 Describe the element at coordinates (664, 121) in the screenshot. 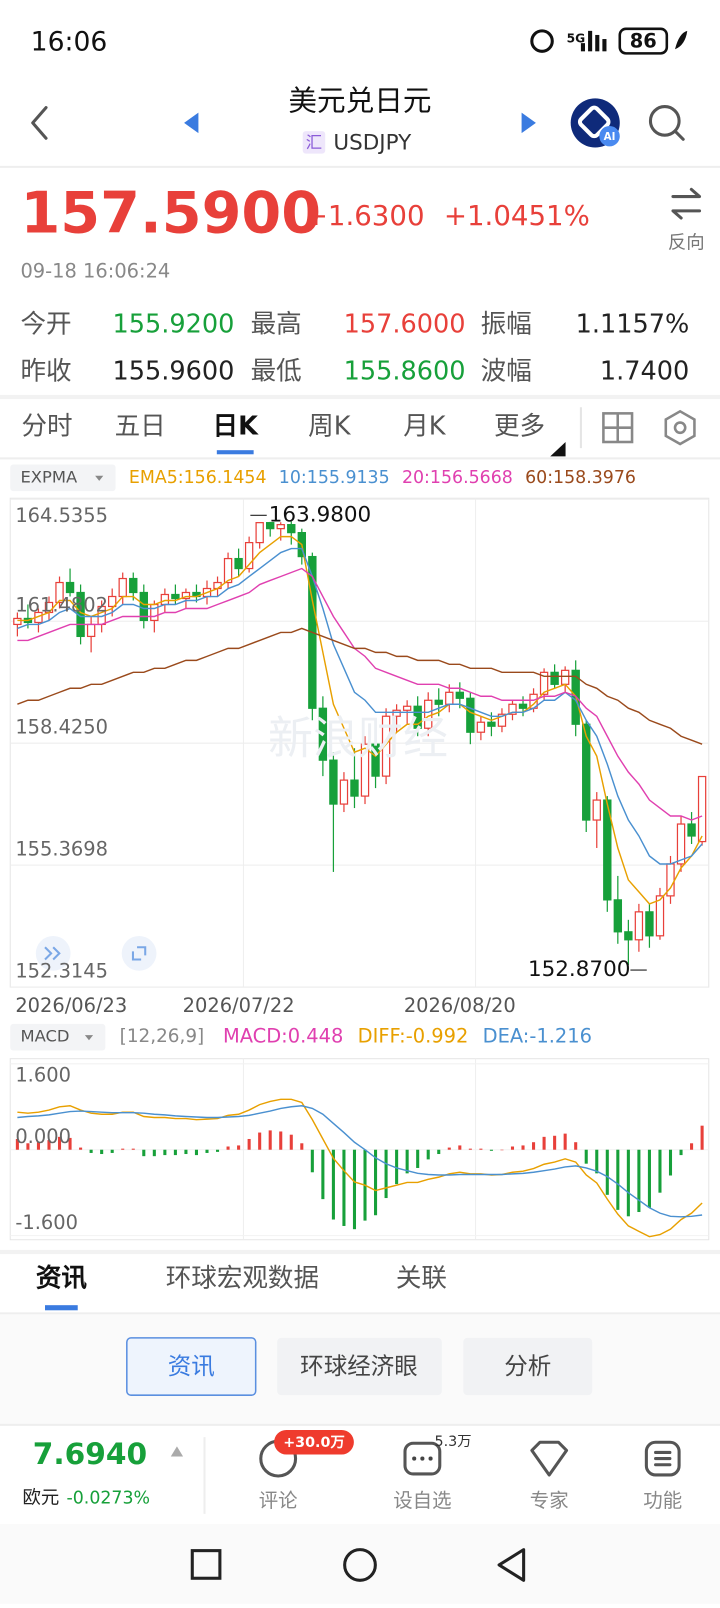

I see `search-icon` at that location.